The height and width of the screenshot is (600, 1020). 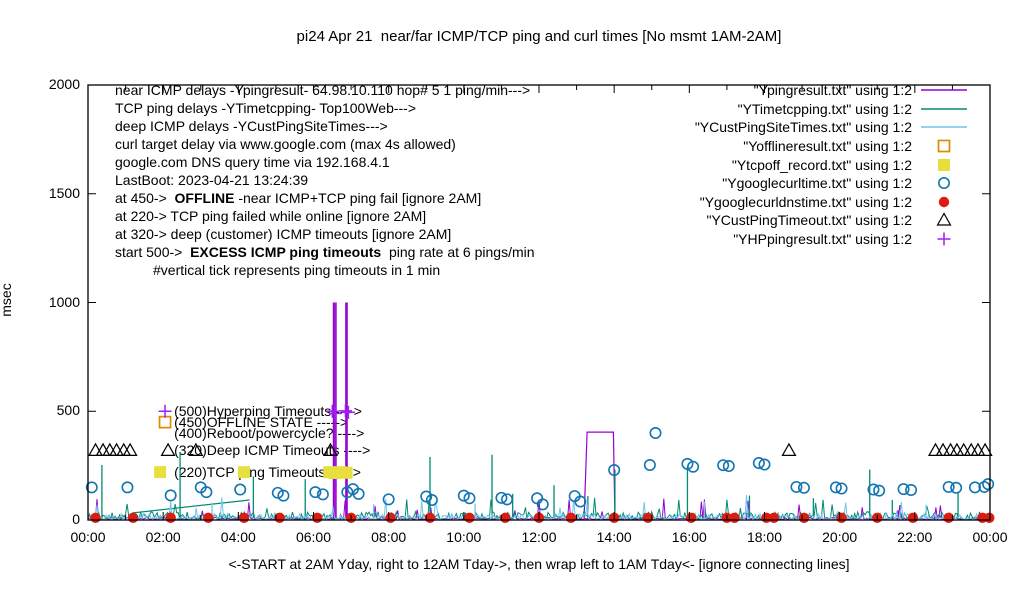 I want to click on x-tick-label: 20:00, so click(x=840, y=537).